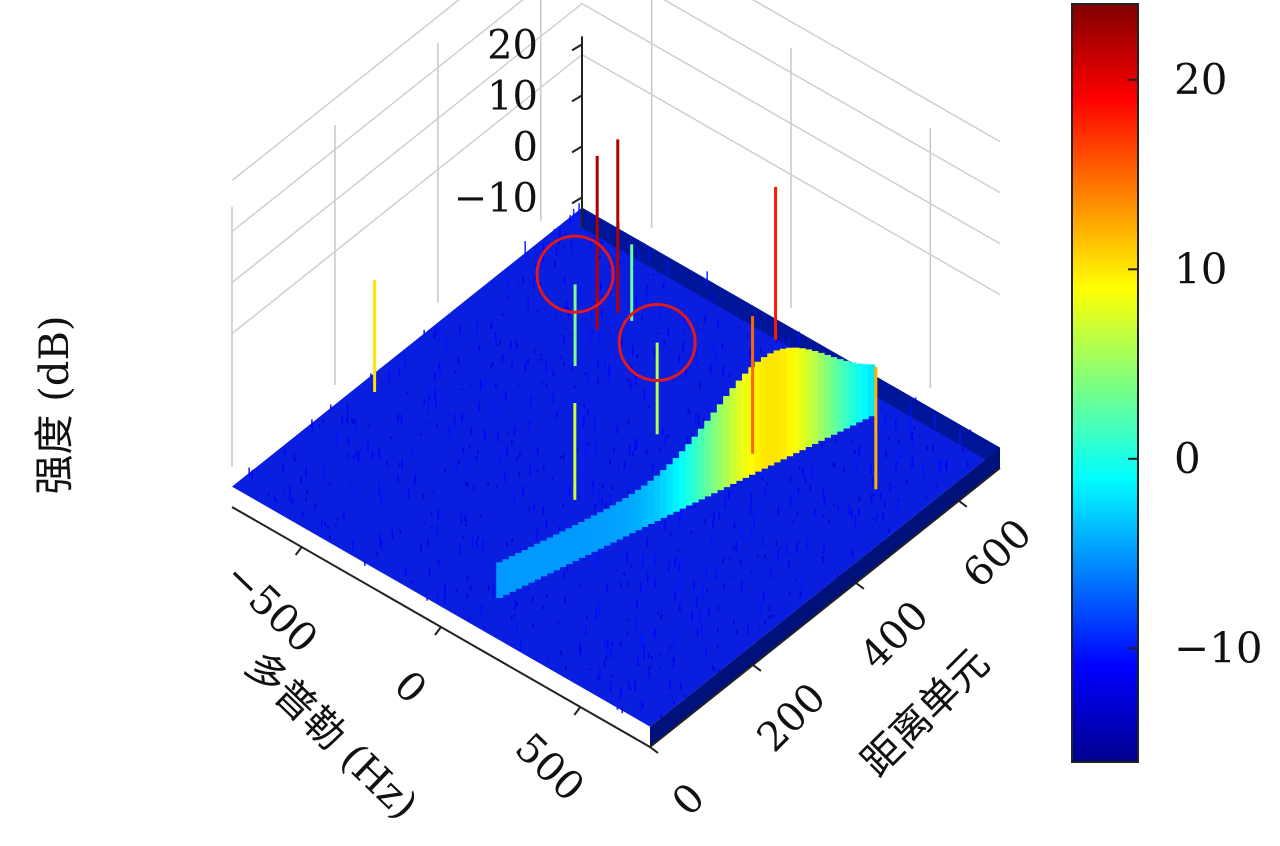  What do you see at coordinates (689, 800) in the screenshot?
I see `y-tick-label: 0` at bounding box center [689, 800].